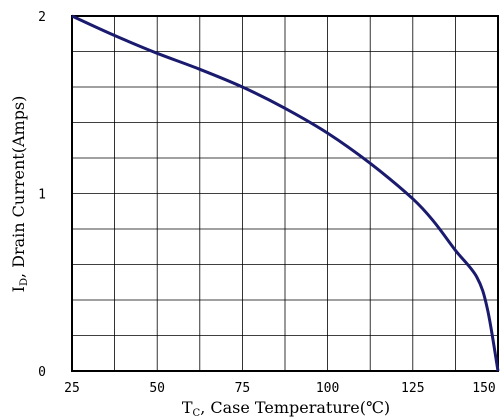  I want to click on y-tick-label: 1, so click(42, 195).